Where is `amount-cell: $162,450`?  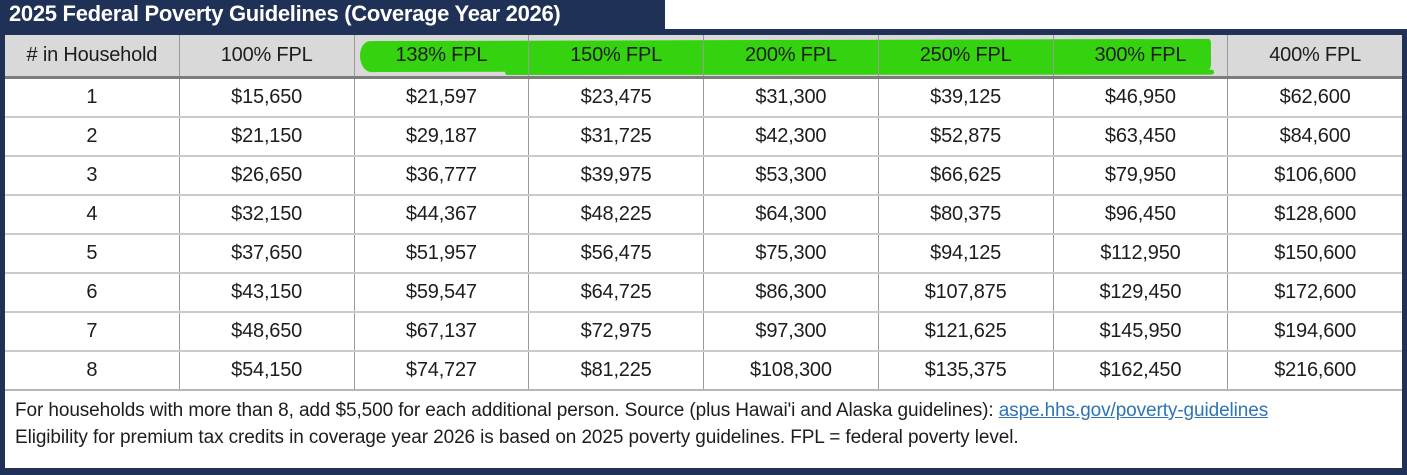
amount-cell: $162,450 is located at coordinates (1140, 370).